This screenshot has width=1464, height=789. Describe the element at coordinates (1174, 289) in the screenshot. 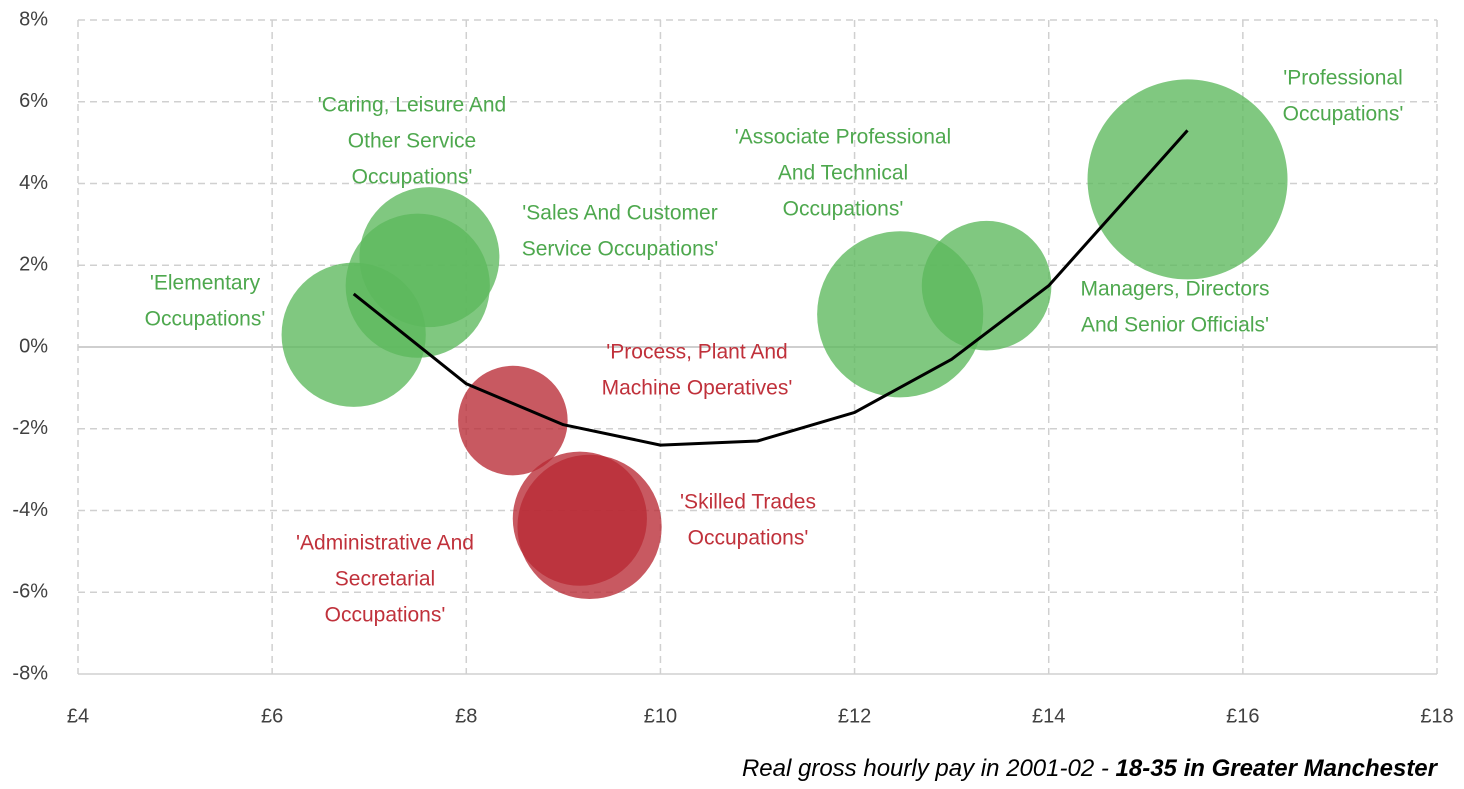

I see `bubble-label: Managers, Directors` at that location.